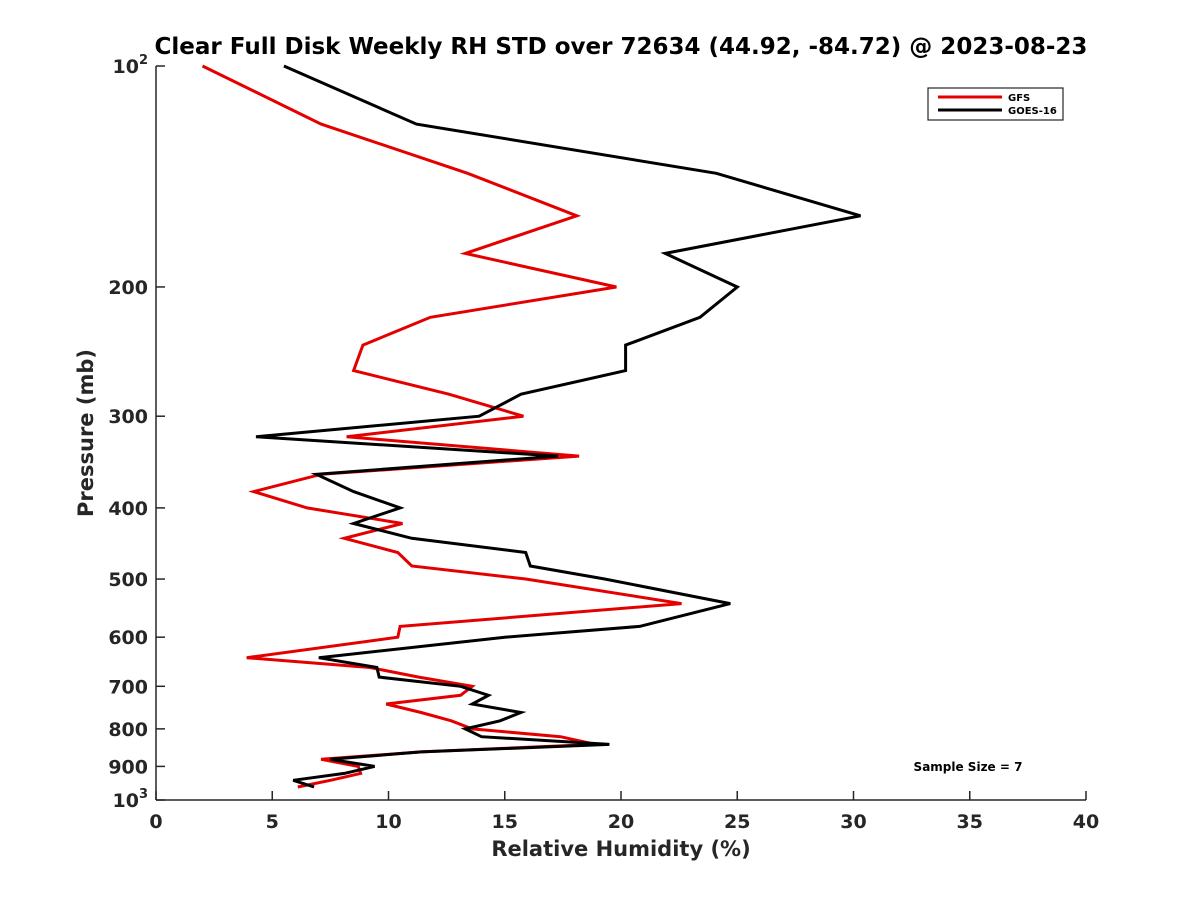  I want to click on x-axis-label: Relative Humidity (%), so click(620, 849).